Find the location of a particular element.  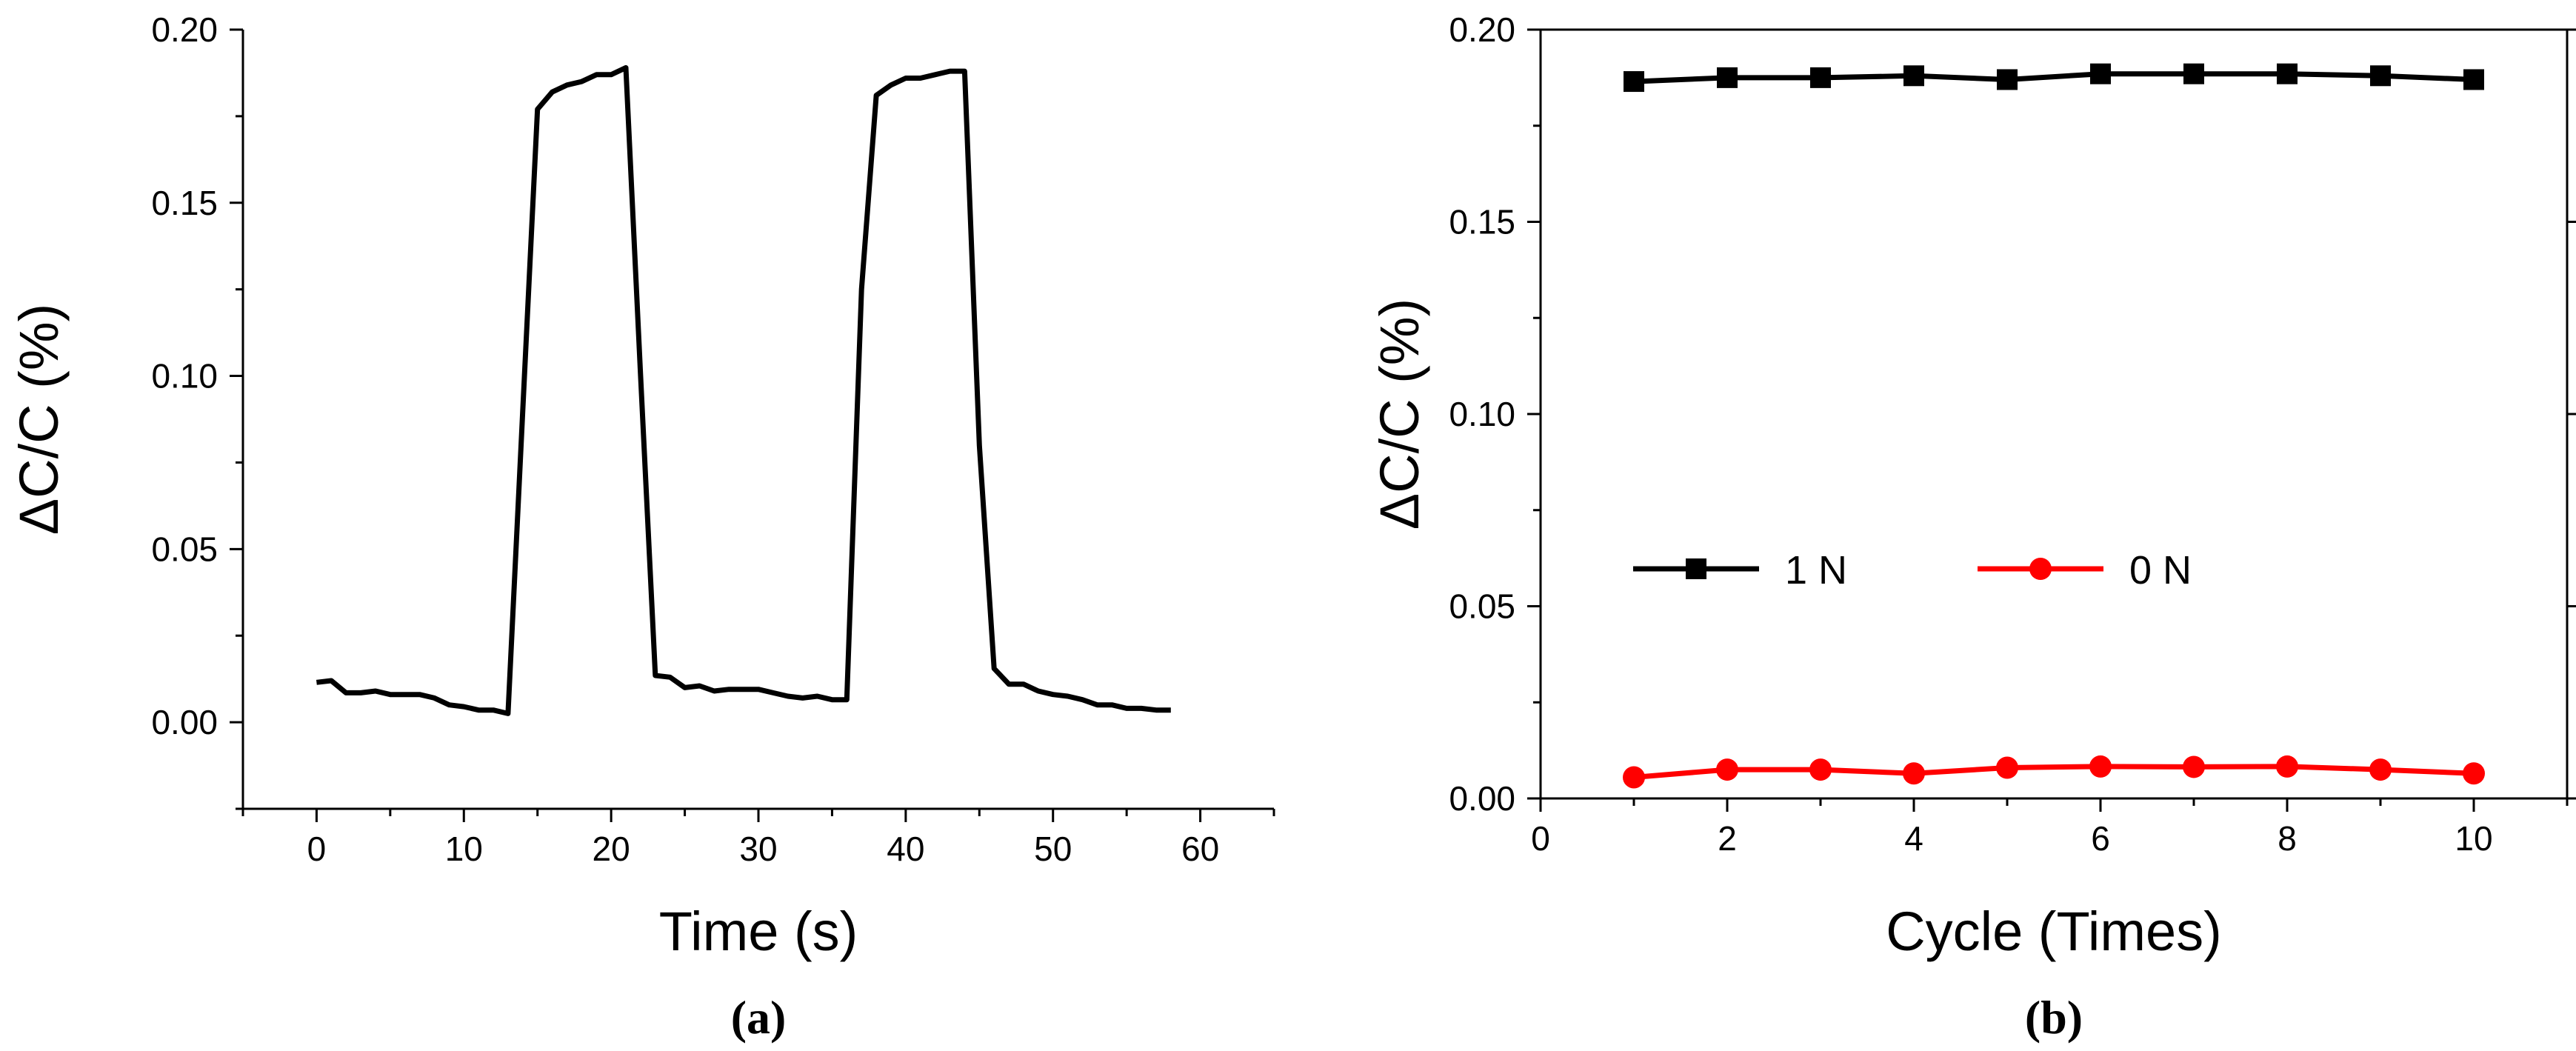

x-tick-label: 60 is located at coordinates (1200, 849).